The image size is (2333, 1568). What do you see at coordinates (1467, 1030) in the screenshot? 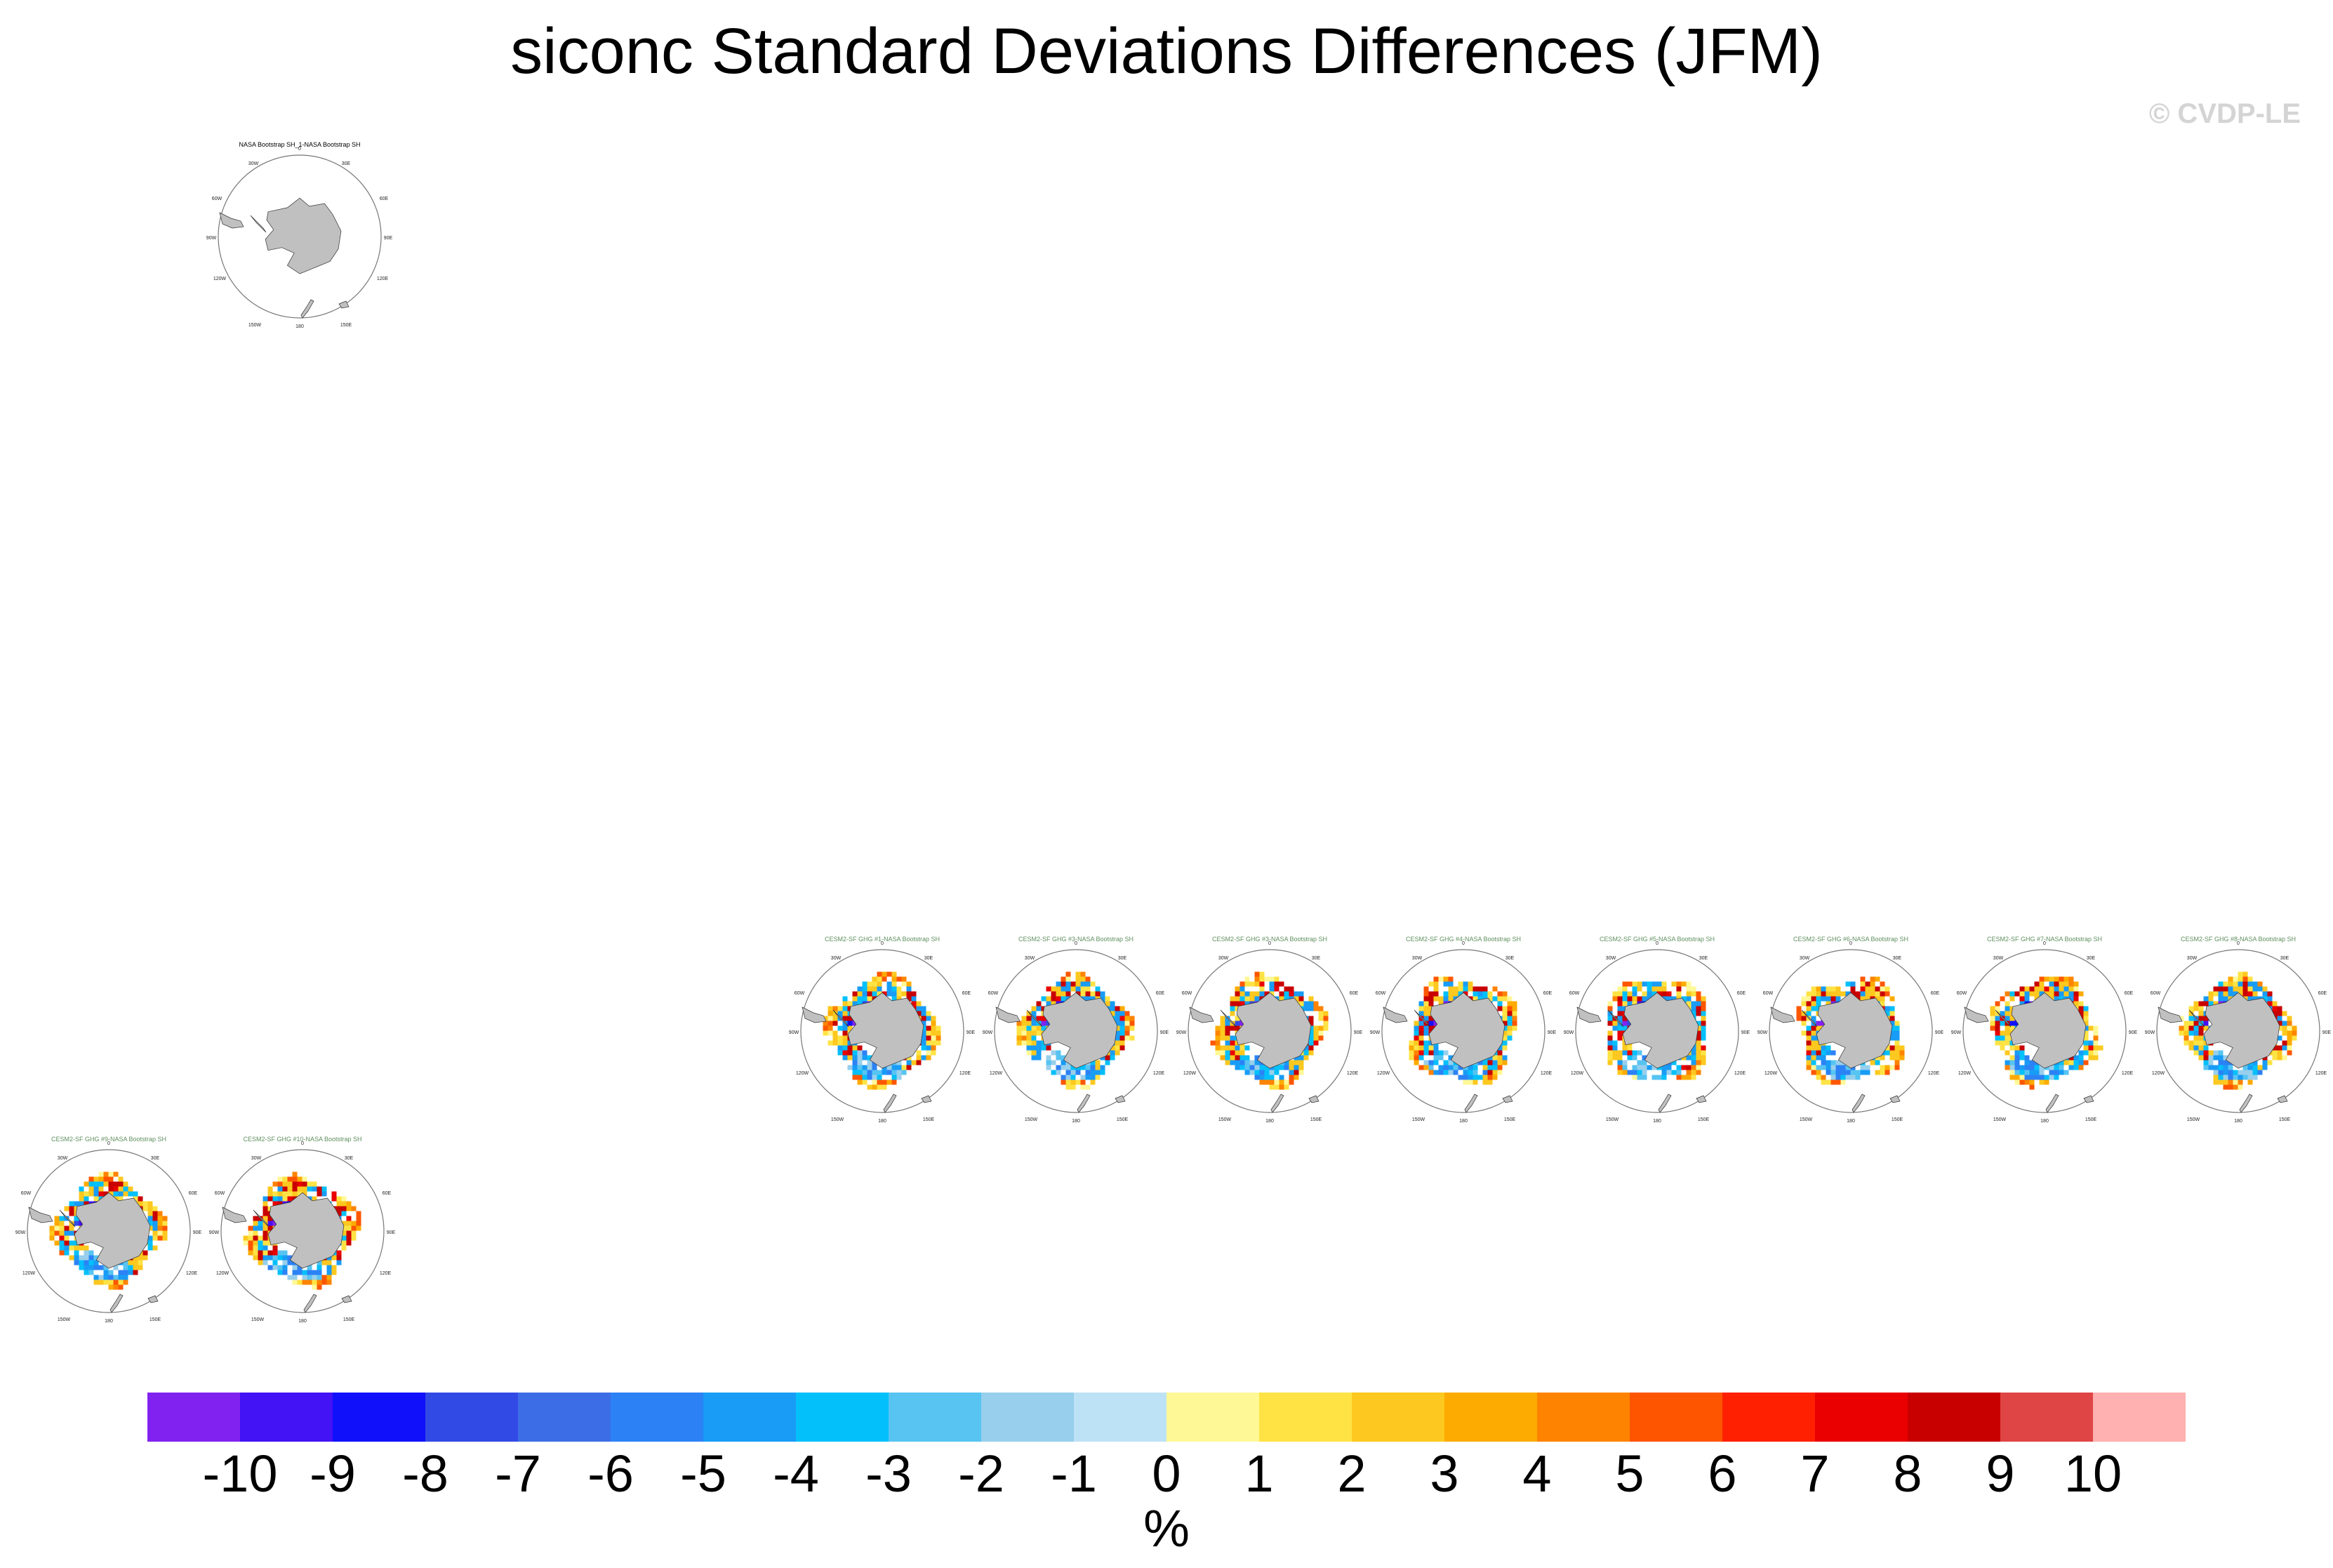
I see `antarctica-landmass` at bounding box center [1467, 1030].